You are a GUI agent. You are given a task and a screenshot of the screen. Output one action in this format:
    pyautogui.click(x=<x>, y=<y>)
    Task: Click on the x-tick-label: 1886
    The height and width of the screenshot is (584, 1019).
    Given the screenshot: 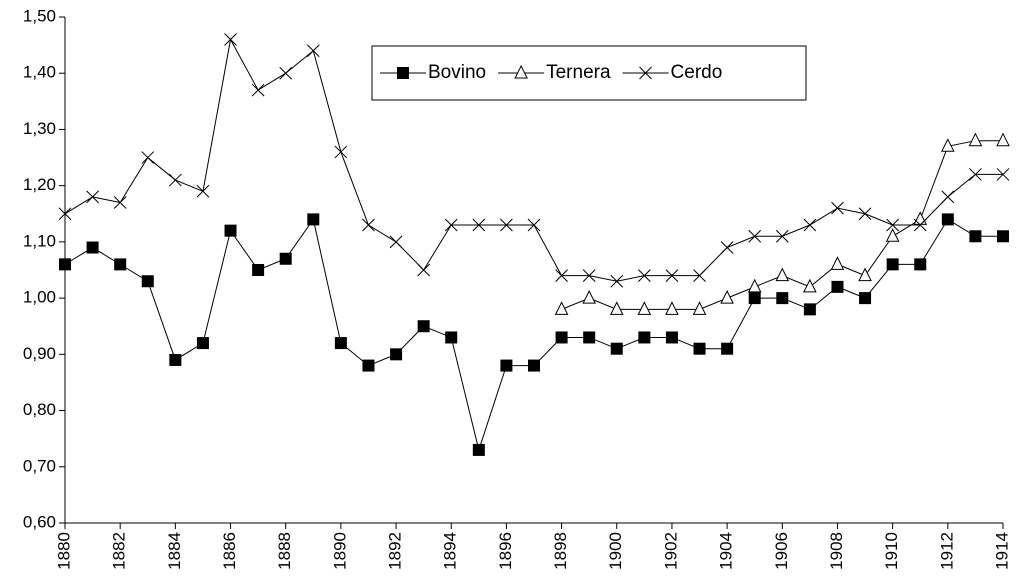 What is the action you would take?
    pyautogui.click(x=229, y=551)
    